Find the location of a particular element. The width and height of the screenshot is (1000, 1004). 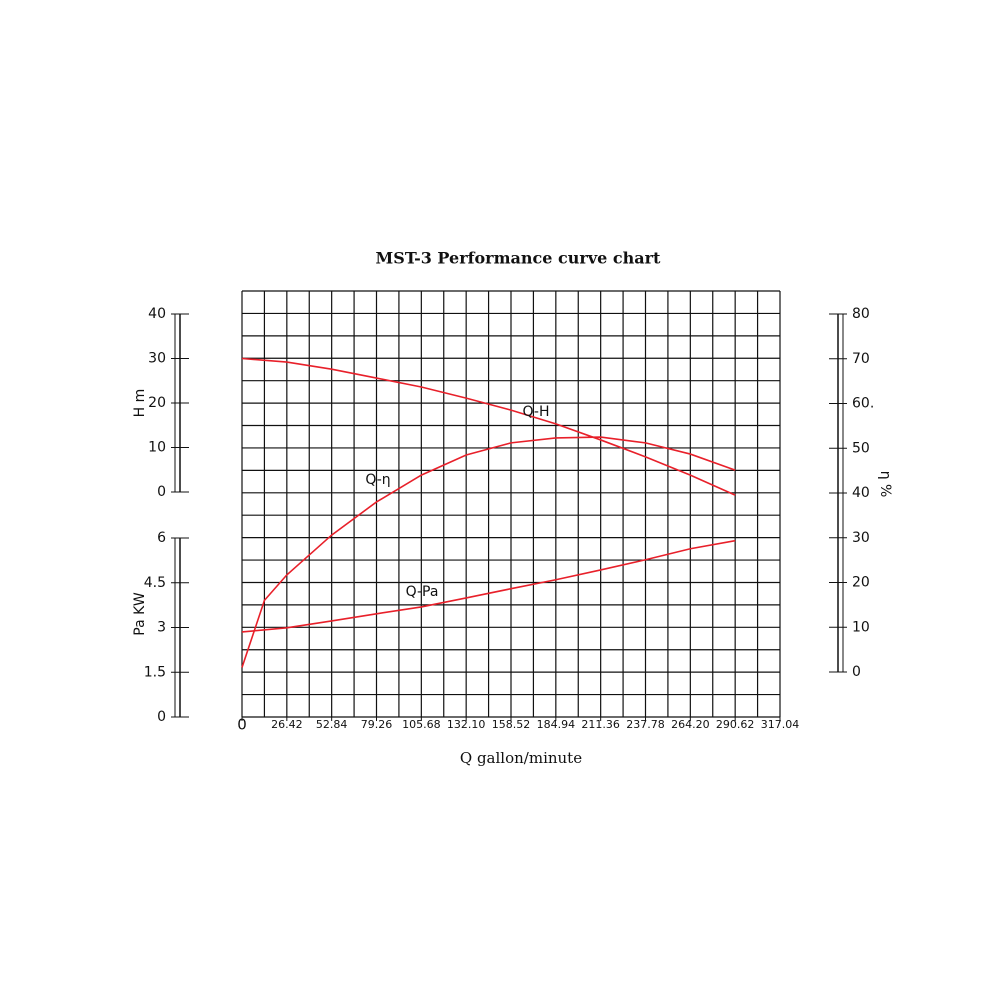

y-axis-label: H m is located at coordinates (140, 403).